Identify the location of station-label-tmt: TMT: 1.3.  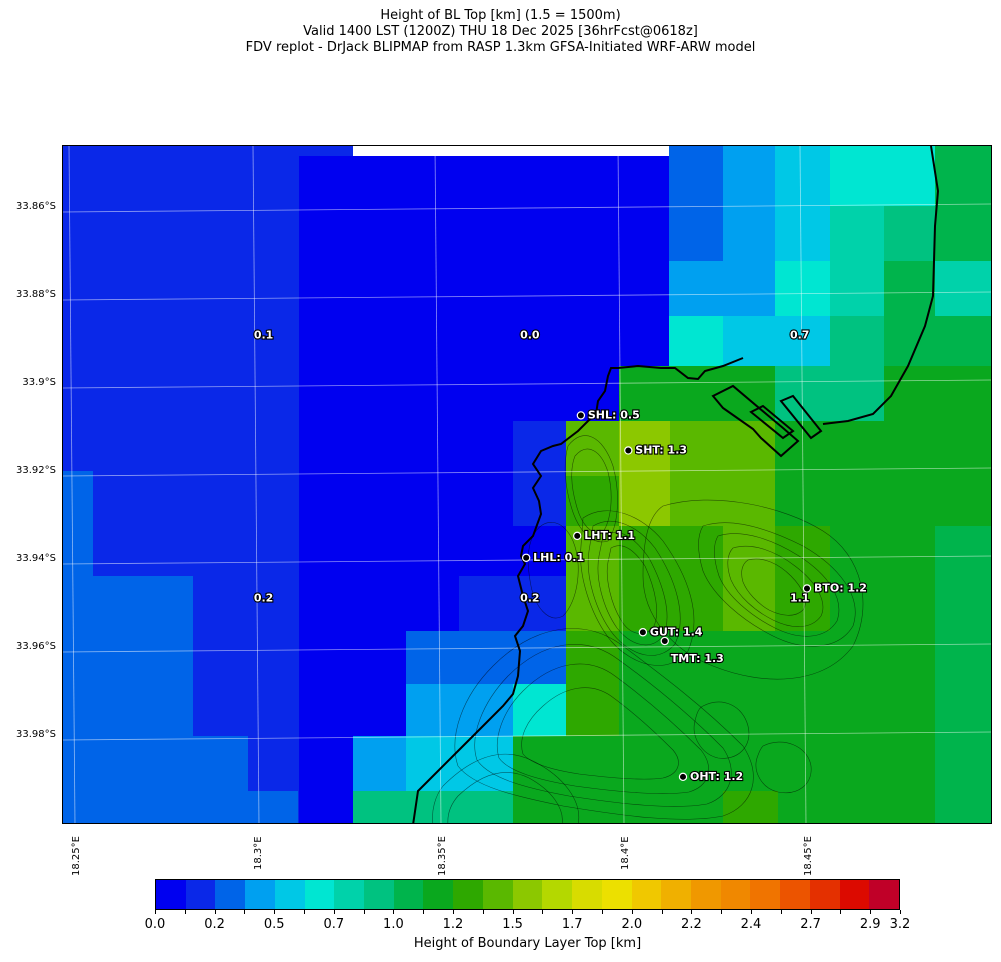
(697, 658).